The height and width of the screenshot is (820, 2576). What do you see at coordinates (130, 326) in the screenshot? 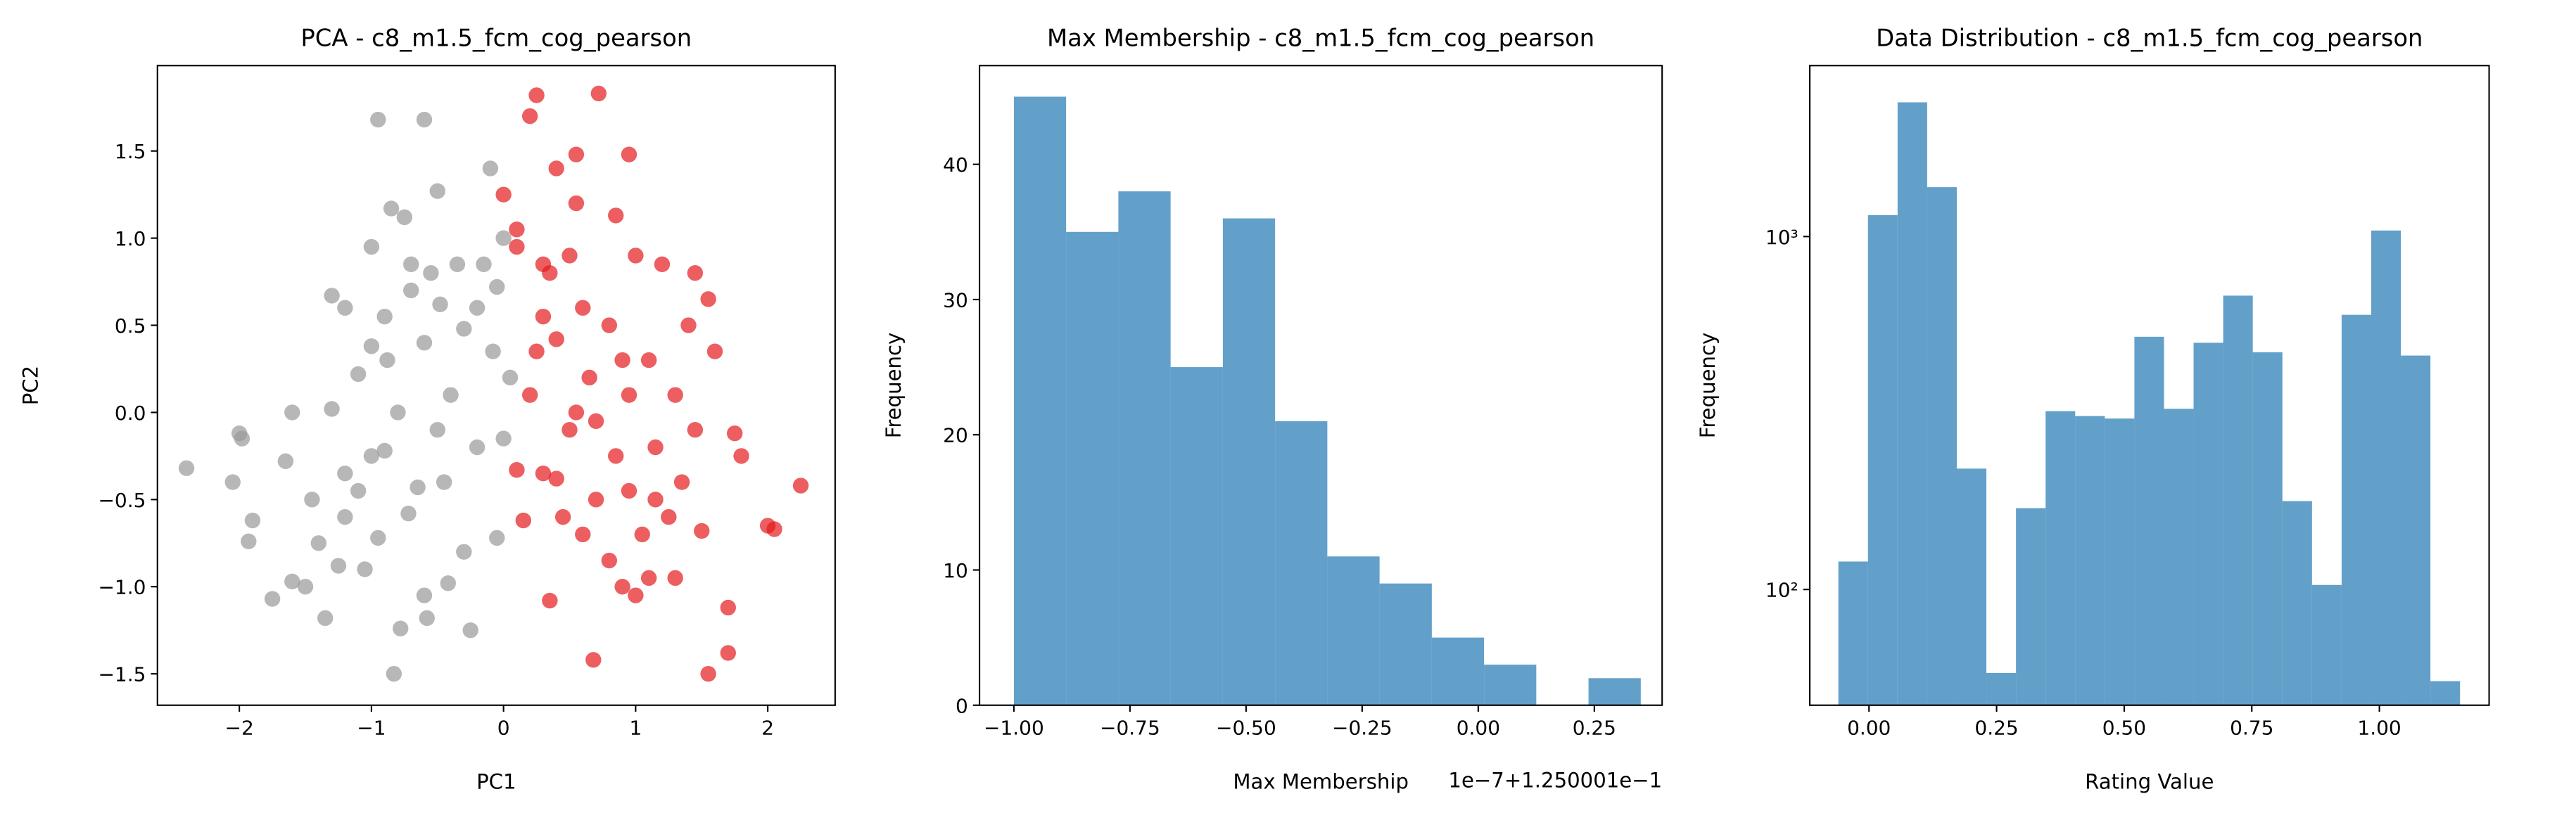
I see `y-tick-label: 0.5` at bounding box center [130, 326].